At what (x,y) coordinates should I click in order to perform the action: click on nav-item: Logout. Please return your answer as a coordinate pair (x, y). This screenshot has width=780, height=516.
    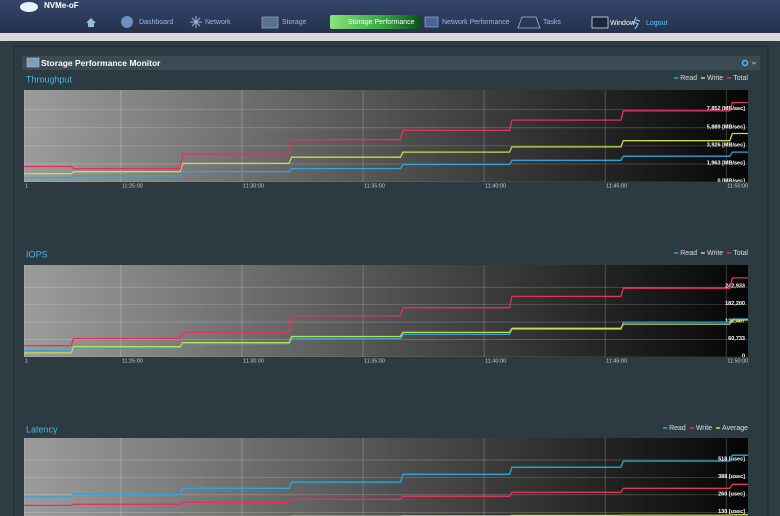
    Looking at the image, I should click on (656, 23).